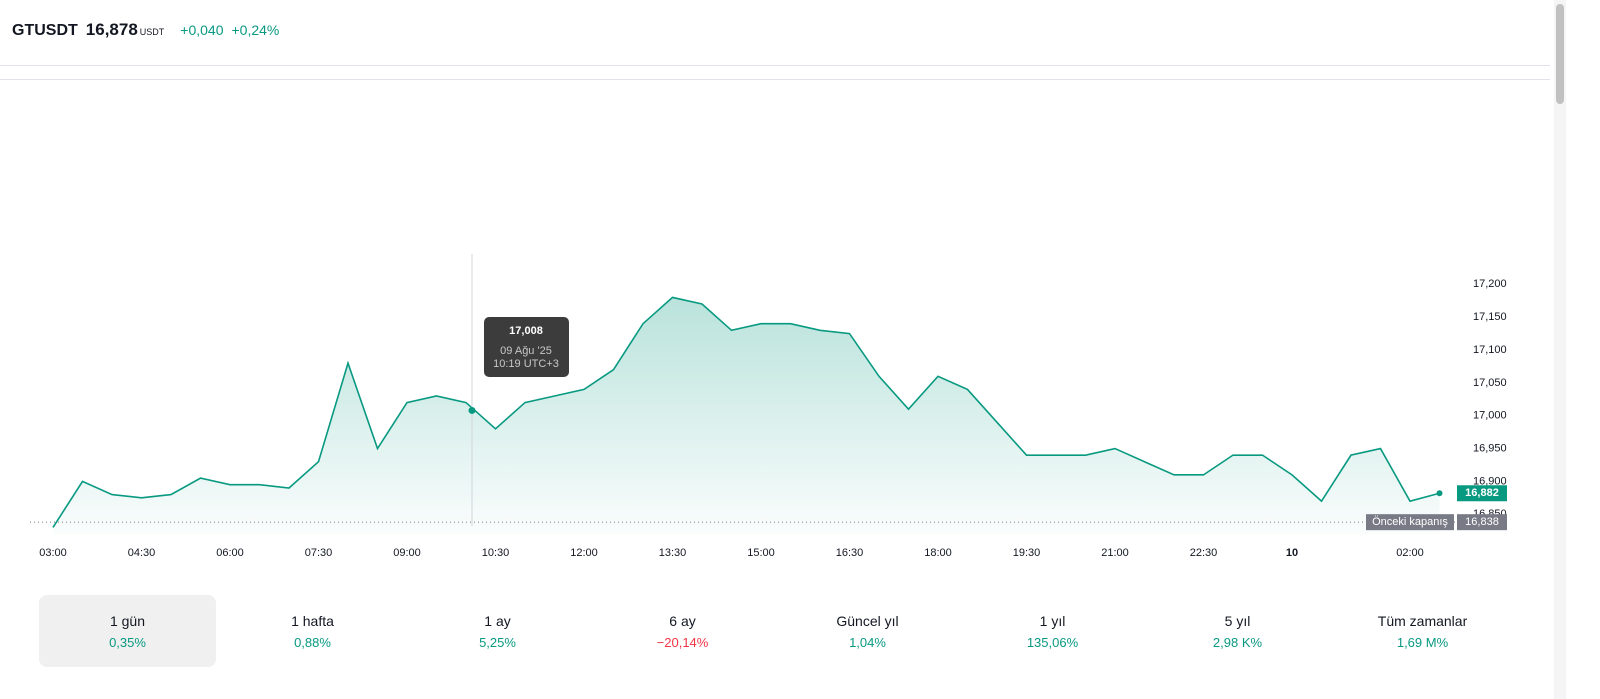 The height and width of the screenshot is (699, 1600). What do you see at coordinates (1204, 553) in the screenshot?
I see `x-tick-label: 22:30` at bounding box center [1204, 553].